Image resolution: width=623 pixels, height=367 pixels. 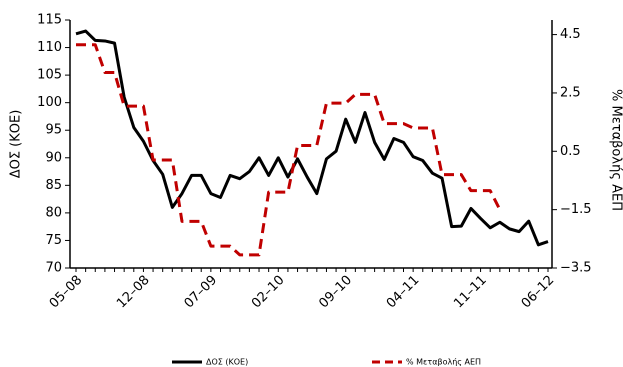 I want to click on y-tick-label: 75, so click(x=53, y=240).